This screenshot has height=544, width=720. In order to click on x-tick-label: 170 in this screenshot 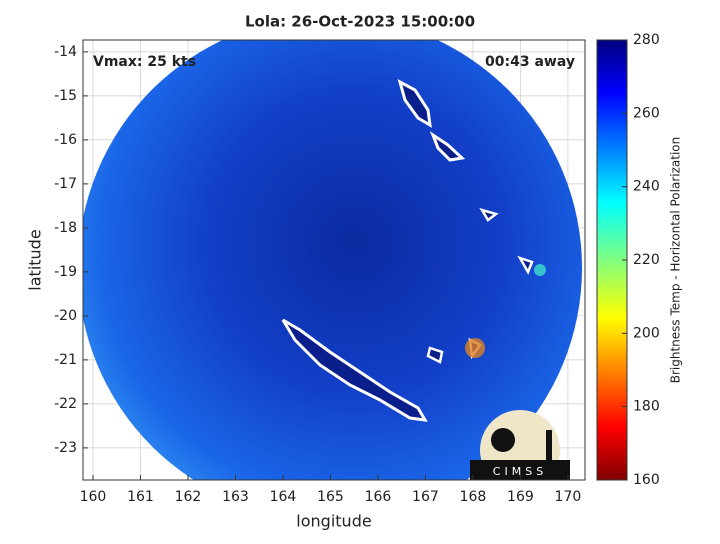, I will do `click(568, 497)`.